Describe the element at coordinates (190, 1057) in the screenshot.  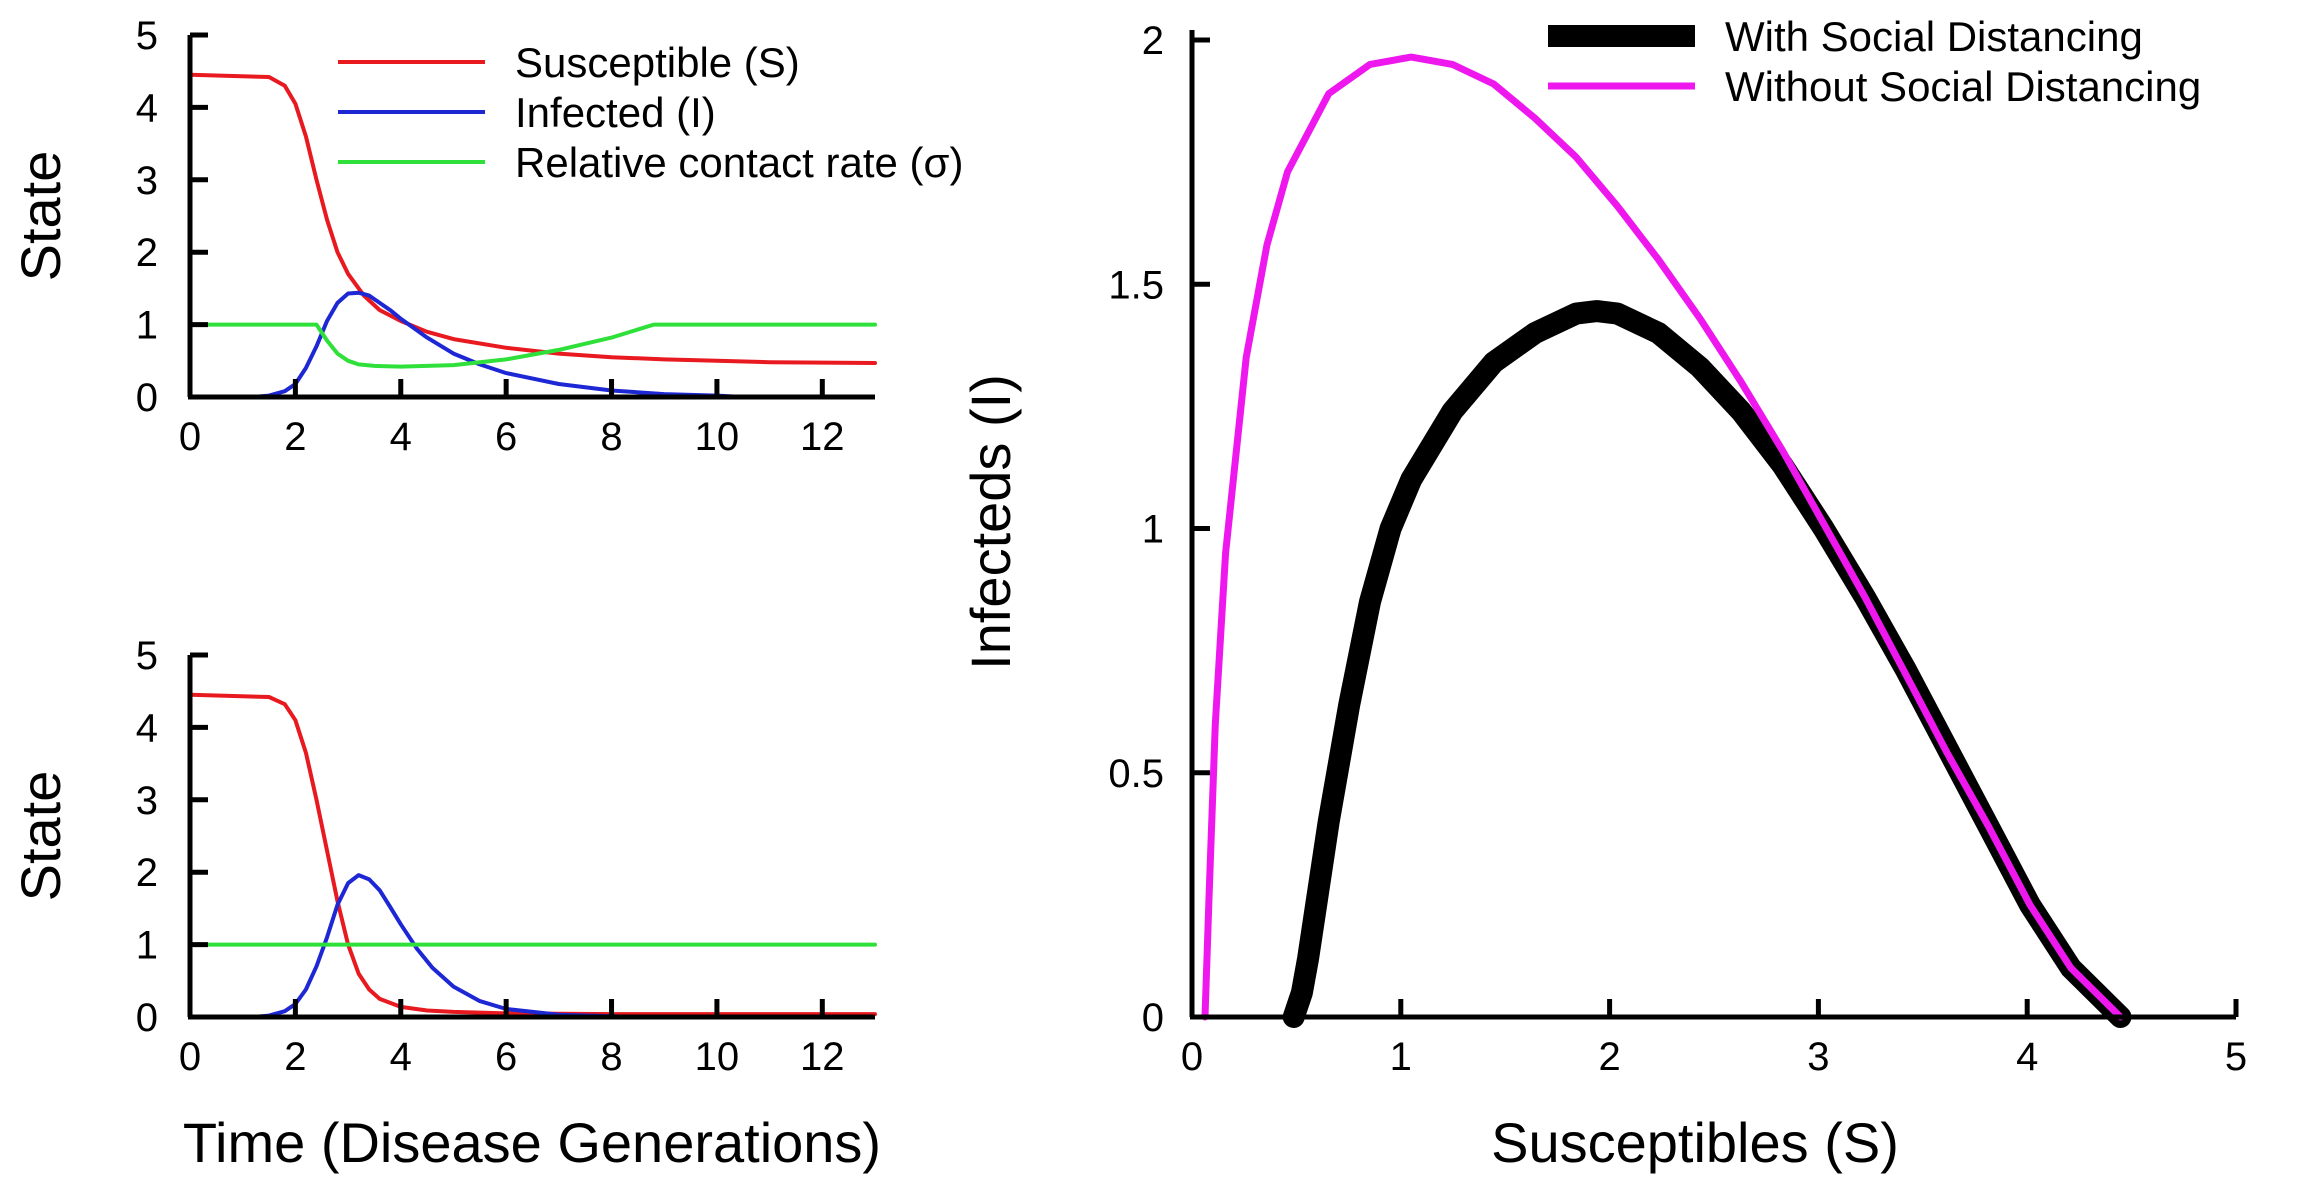
I see `bottom-x-tick-label: 0` at that location.